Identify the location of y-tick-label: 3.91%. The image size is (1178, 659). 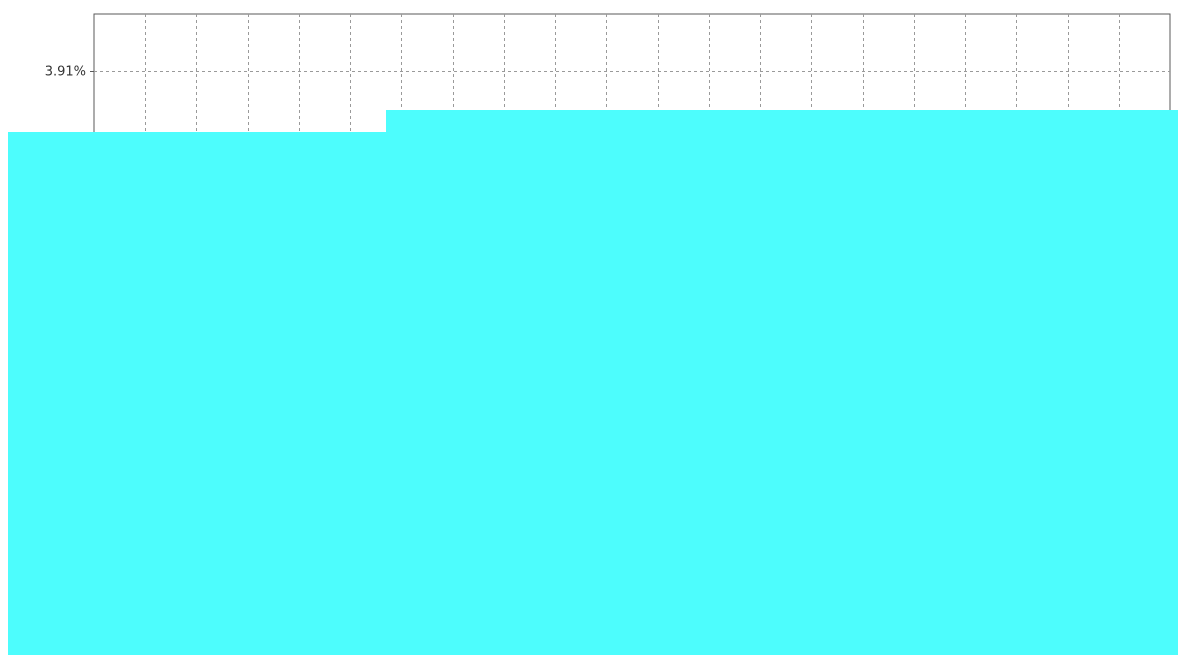
(65, 72).